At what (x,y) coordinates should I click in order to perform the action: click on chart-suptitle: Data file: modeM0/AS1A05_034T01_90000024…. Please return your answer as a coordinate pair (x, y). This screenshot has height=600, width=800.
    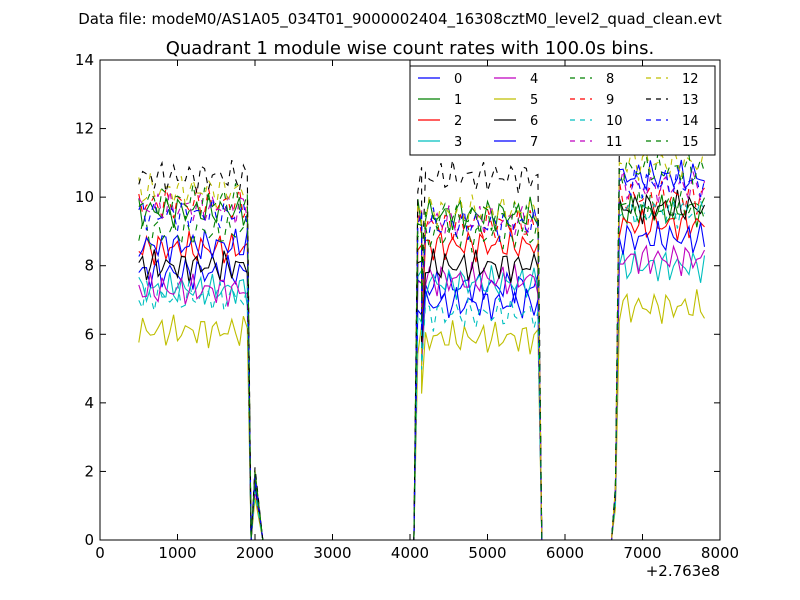
    Looking at the image, I should click on (400, 19).